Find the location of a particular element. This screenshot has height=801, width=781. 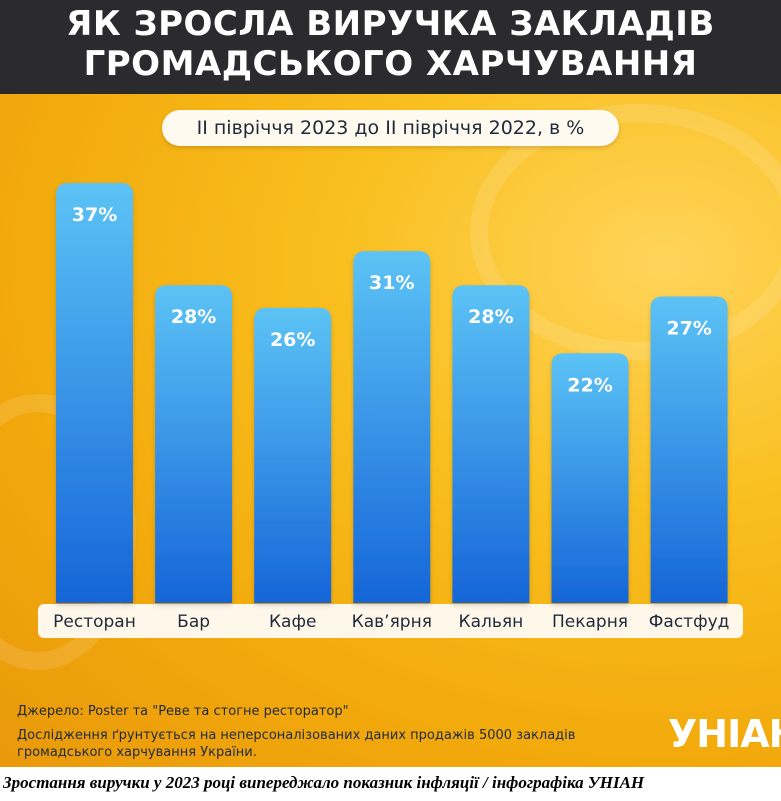

data-label-1: 37% is located at coordinates (94, 215).